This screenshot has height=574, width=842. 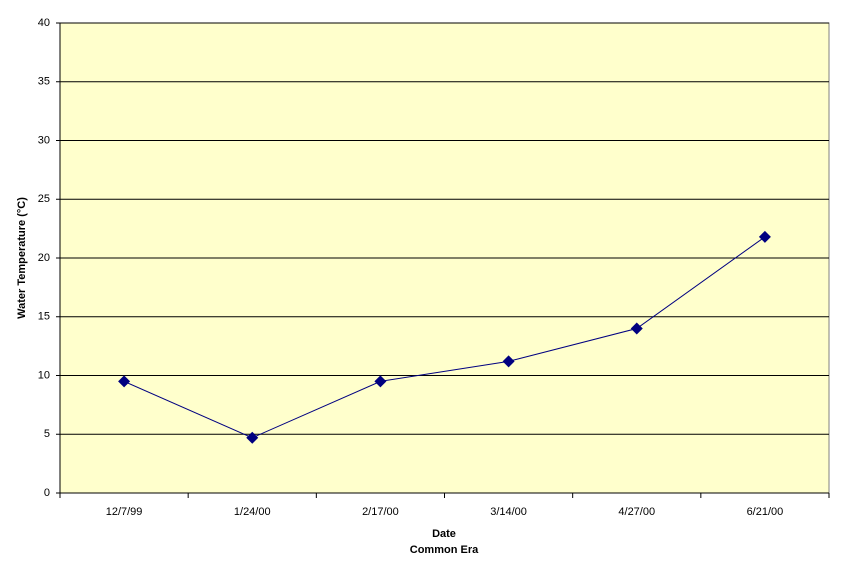 I want to click on y-tick-label: 15, so click(x=44, y=317).